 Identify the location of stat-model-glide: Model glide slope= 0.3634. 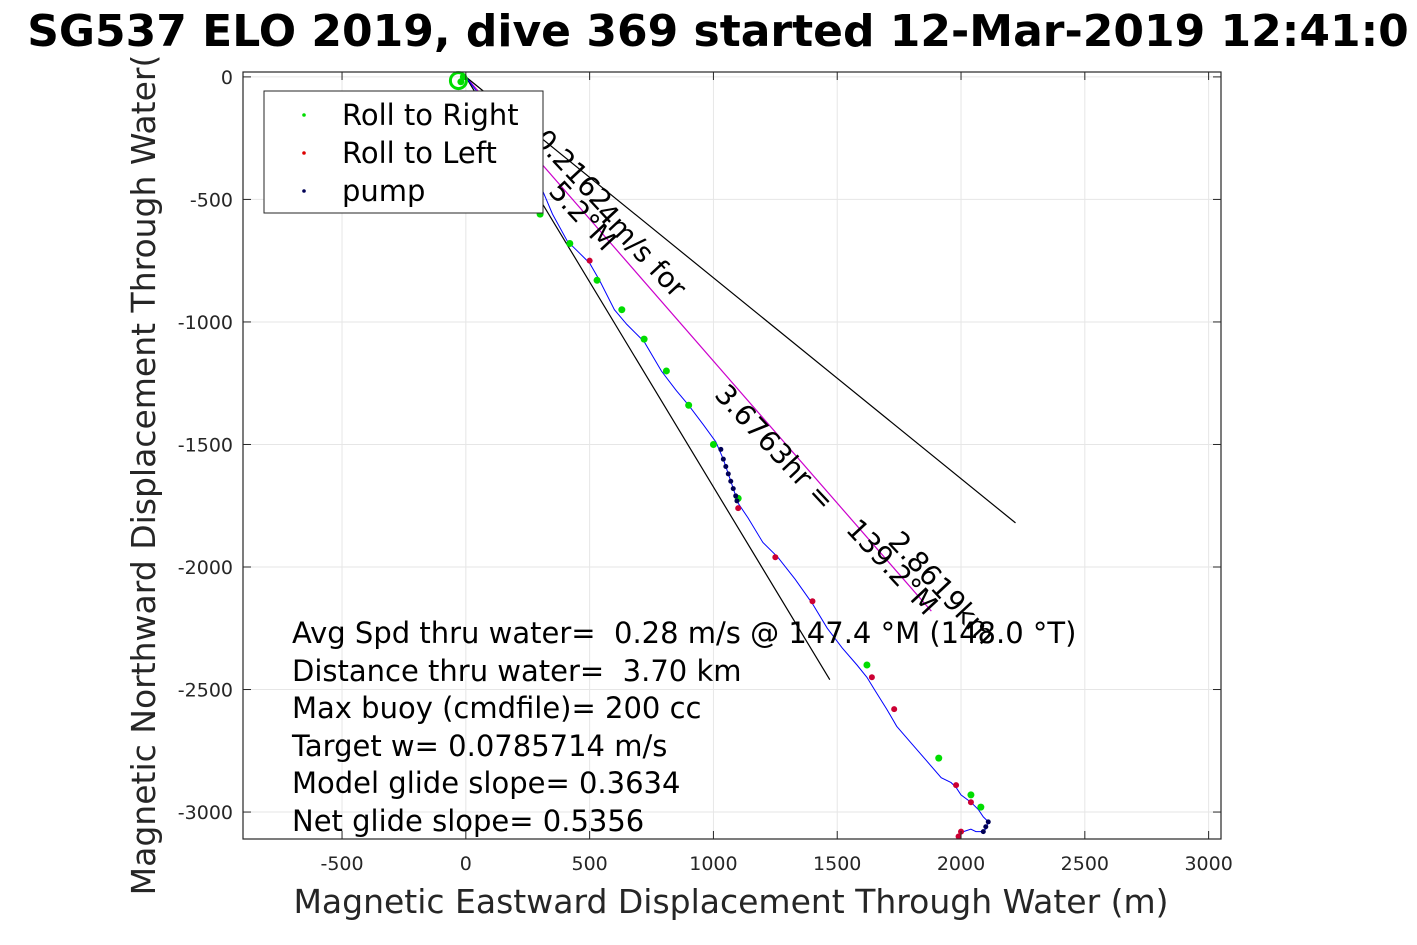
(486, 783).